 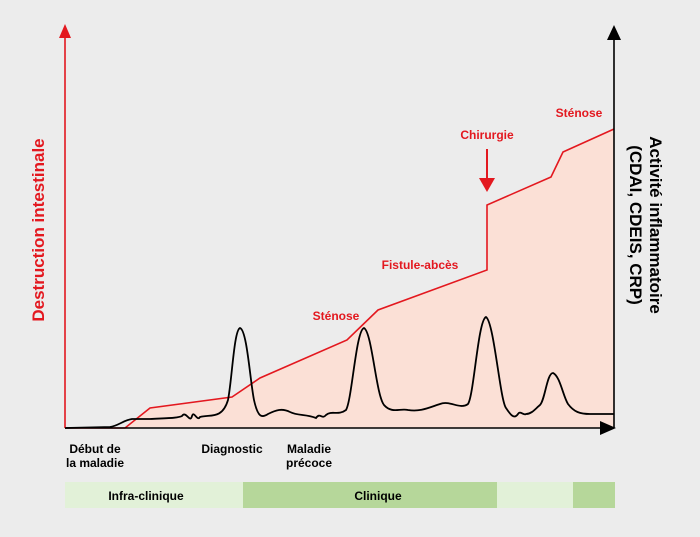 I want to click on phase-infra-clinique, so click(x=154, y=495).